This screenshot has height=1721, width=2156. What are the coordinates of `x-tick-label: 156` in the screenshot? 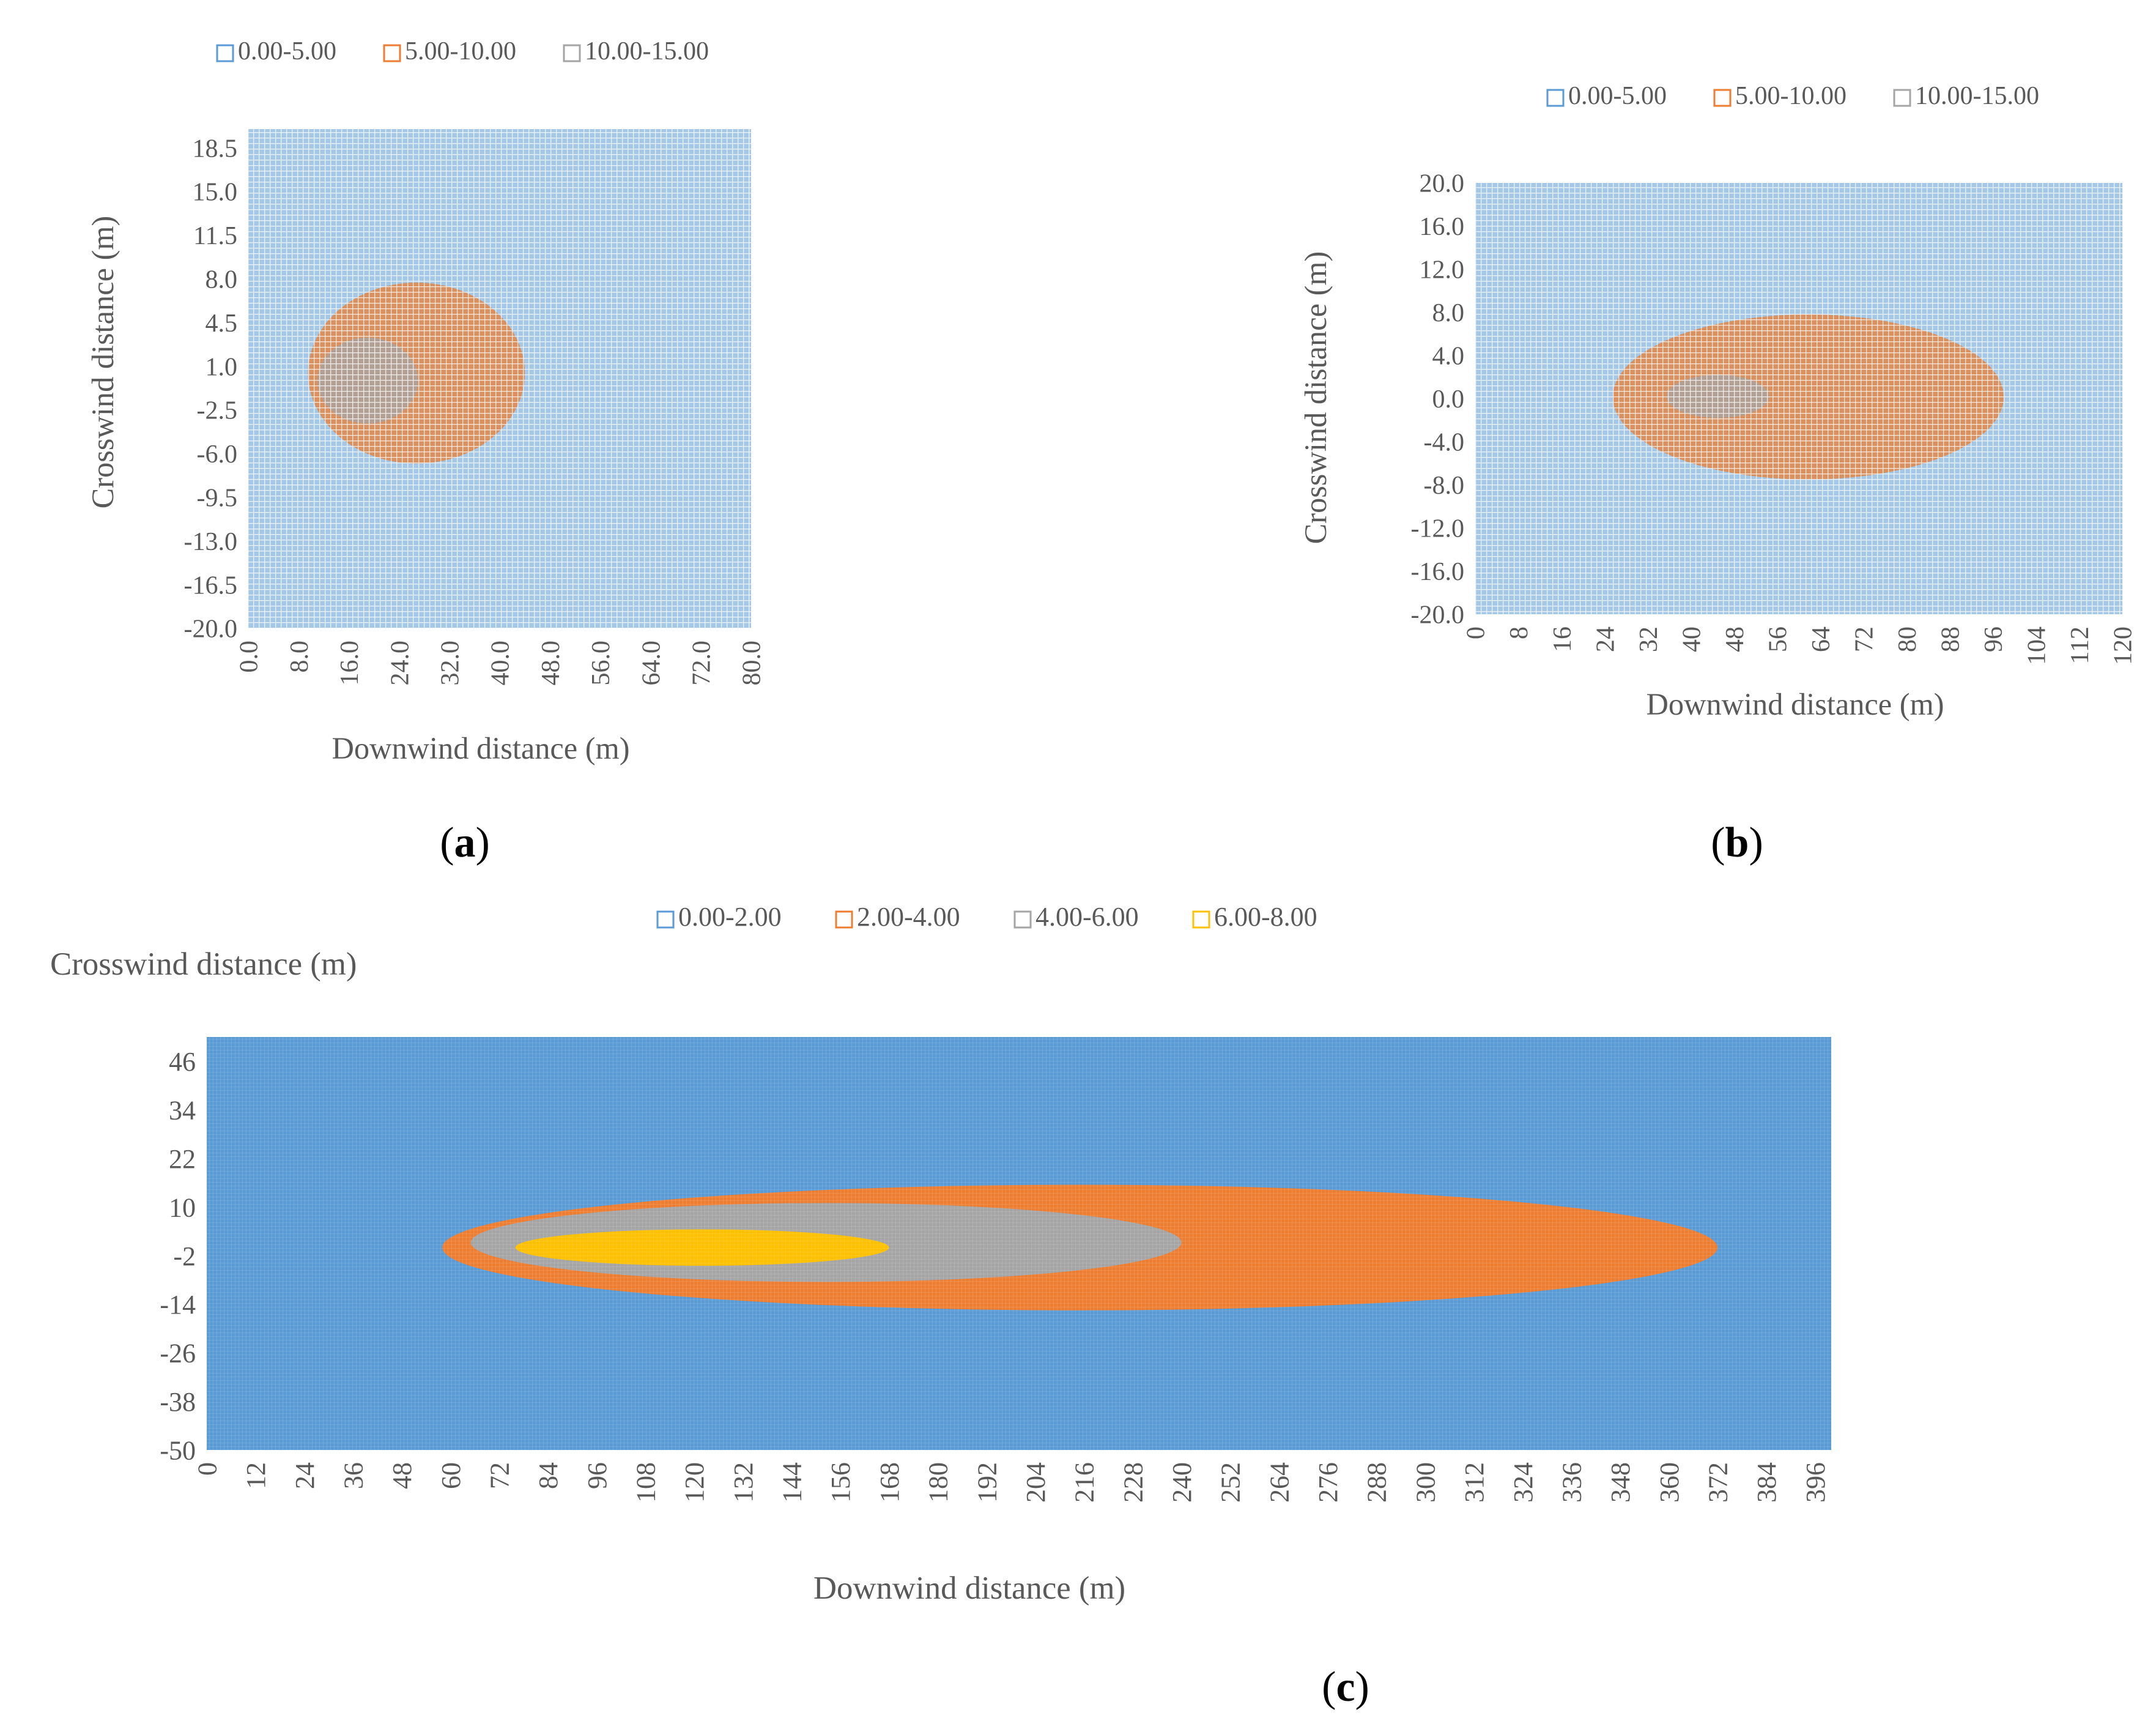 It's located at (841, 1482).